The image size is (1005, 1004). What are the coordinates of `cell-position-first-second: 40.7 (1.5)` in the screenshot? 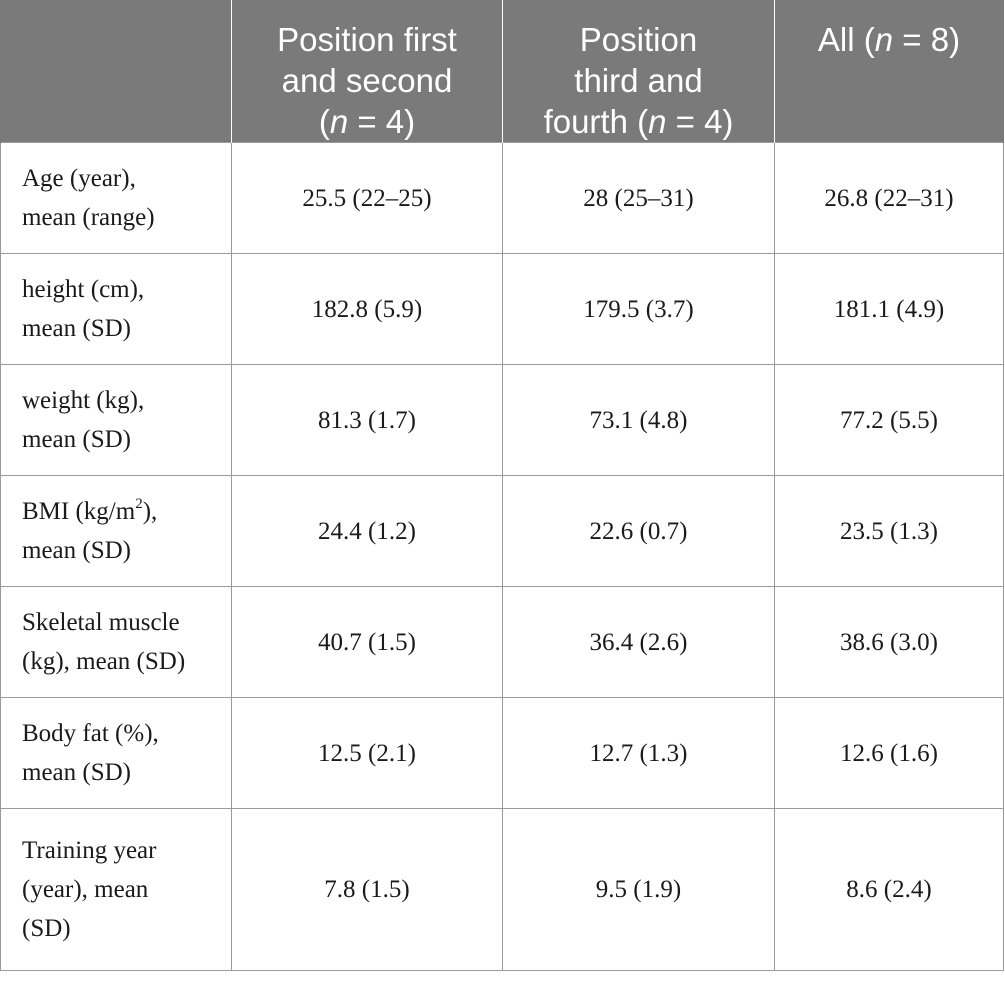 It's located at (367, 642).